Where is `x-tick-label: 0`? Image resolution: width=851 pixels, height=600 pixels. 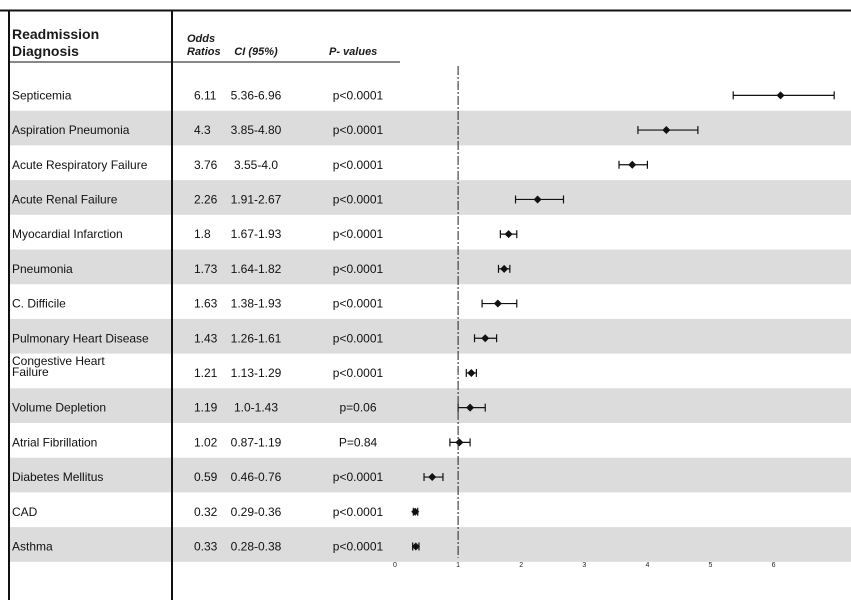 x-tick-label: 0 is located at coordinates (395, 565).